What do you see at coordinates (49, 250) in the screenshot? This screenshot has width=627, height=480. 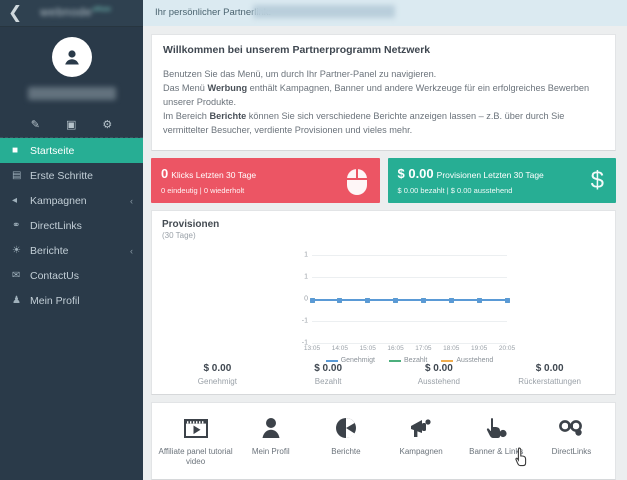 I see `sidebar-item-label: Berichte` at bounding box center [49, 250].